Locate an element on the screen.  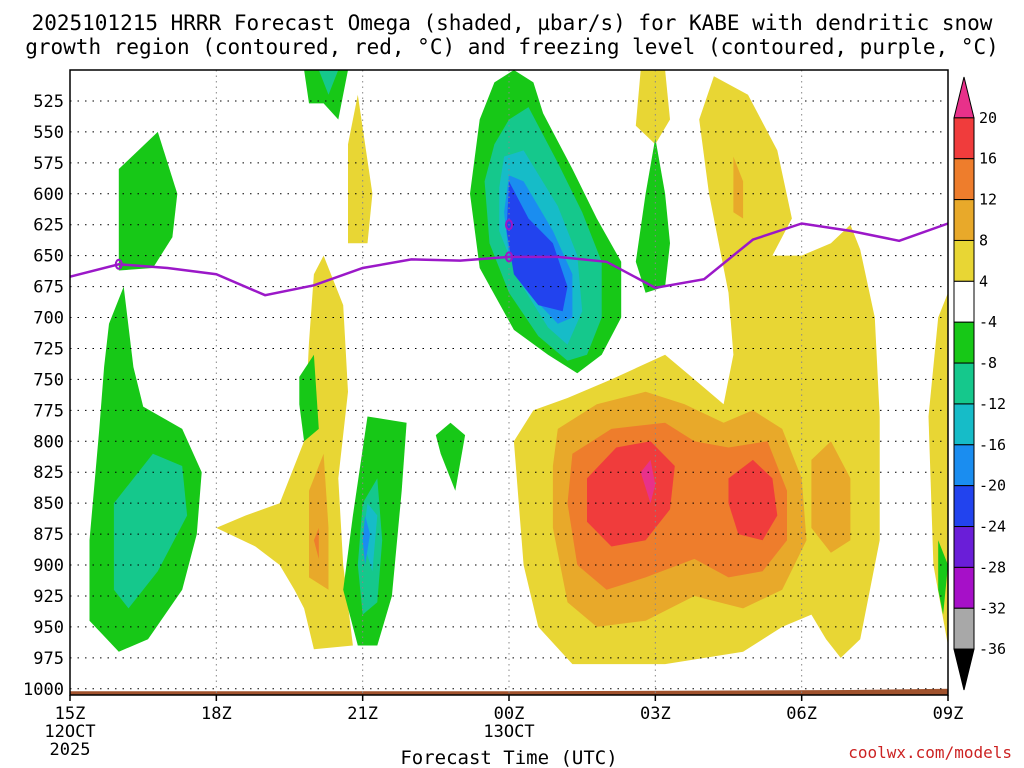
colorbar-label--20: -20 is located at coordinates (992, 486).